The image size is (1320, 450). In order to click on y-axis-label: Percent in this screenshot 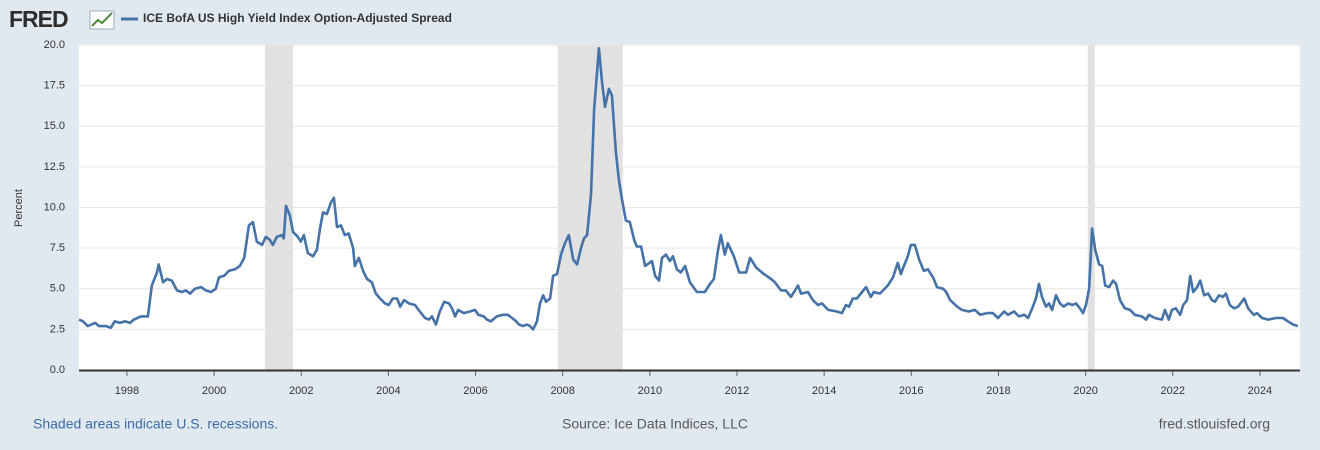, I will do `click(19, 208)`.